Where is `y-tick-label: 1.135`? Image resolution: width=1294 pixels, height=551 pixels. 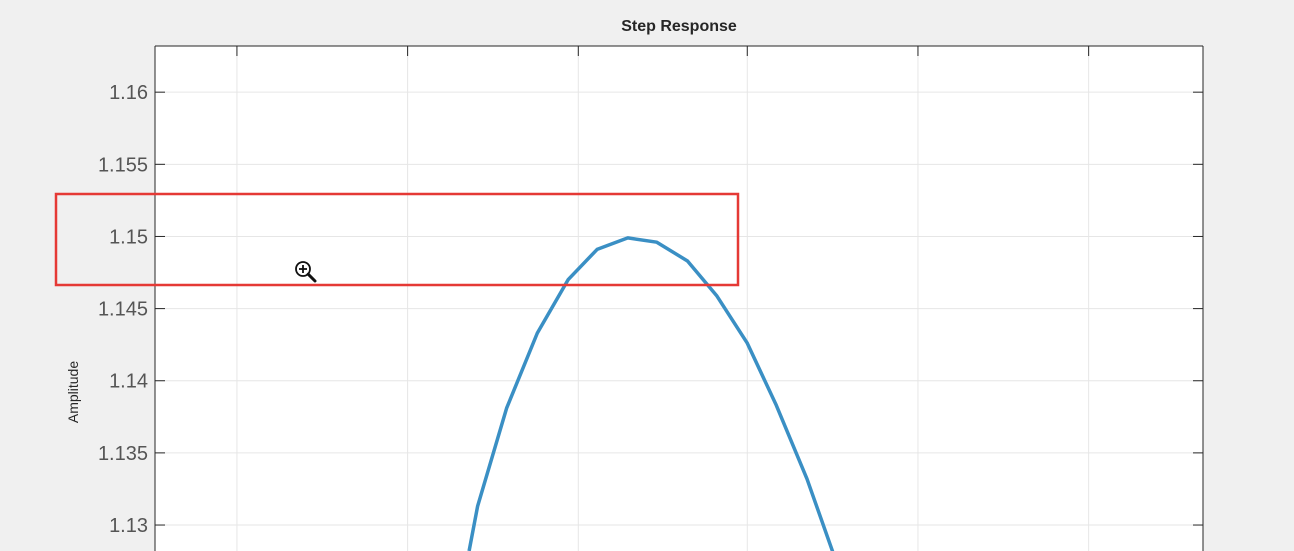 y-tick-label: 1.135 is located at coordinates (123, 454).